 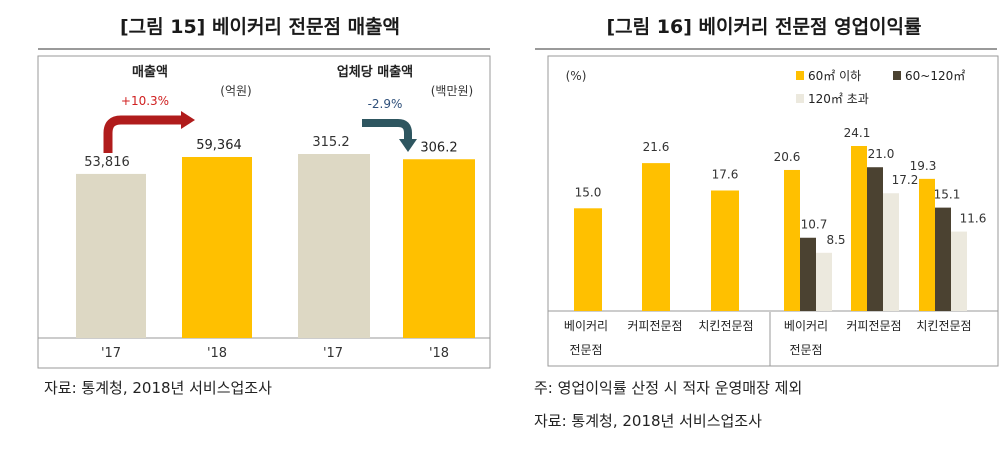 What do you see at coordinates (824, 281) in the screenshot?
I see `bar-large-bakery` at bounding box center [824, 281].